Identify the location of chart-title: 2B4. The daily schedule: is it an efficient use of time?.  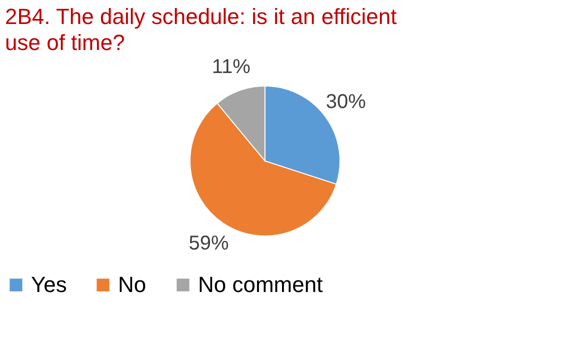
(201, 29).